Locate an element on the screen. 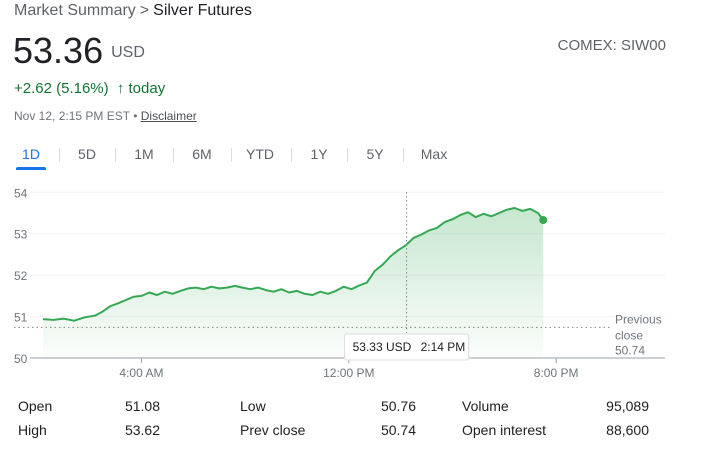  breadcrumb-current: Silver Futures is located at coordinates (202, 10).